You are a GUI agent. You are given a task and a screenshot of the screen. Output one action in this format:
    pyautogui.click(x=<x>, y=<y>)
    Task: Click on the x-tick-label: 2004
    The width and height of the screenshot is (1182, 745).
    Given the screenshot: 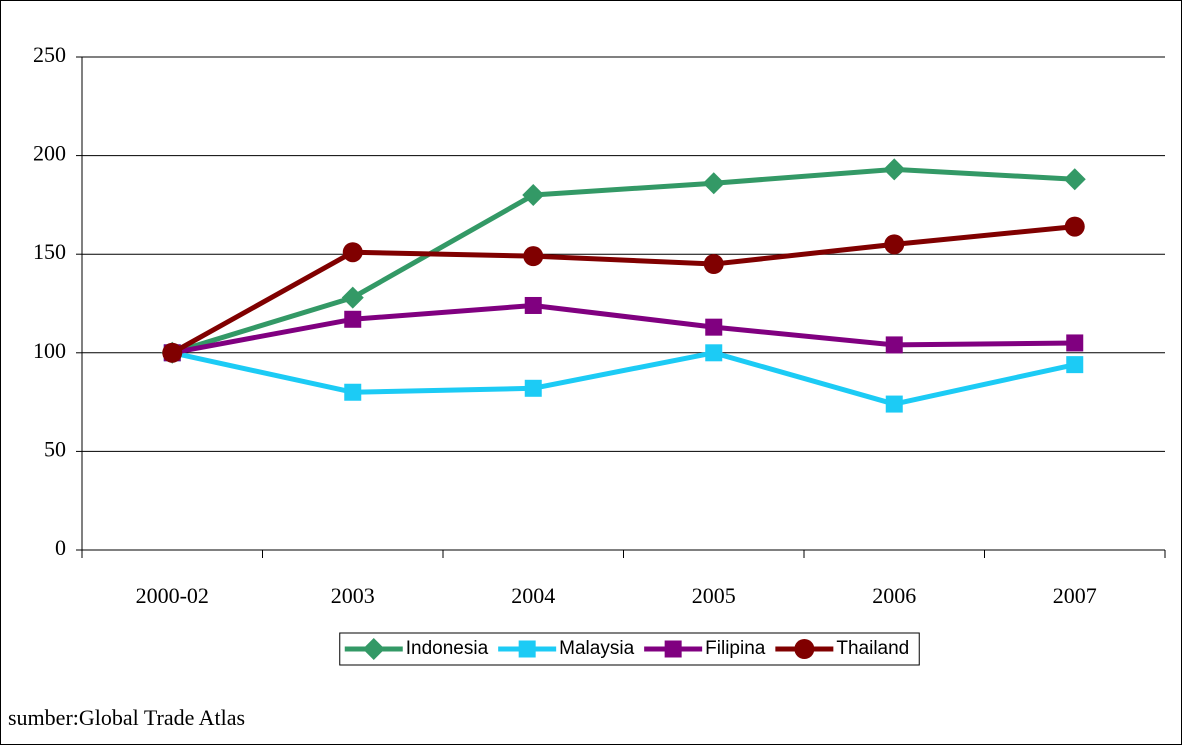 What is the action you would take?
    pyautogui.click(x=533, y=595)
    